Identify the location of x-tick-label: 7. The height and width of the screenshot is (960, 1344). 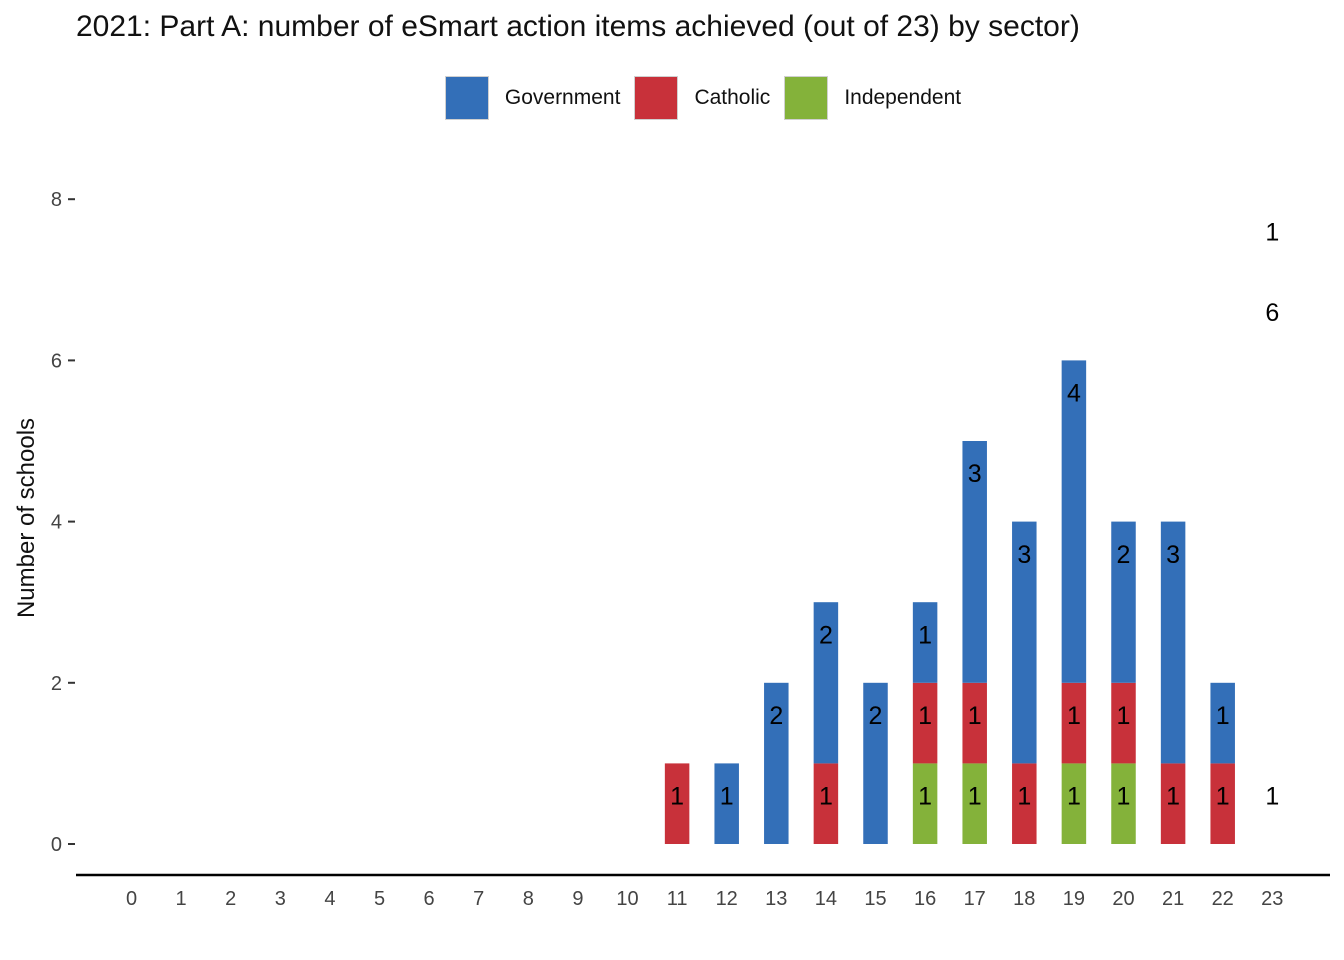
(478, 899).